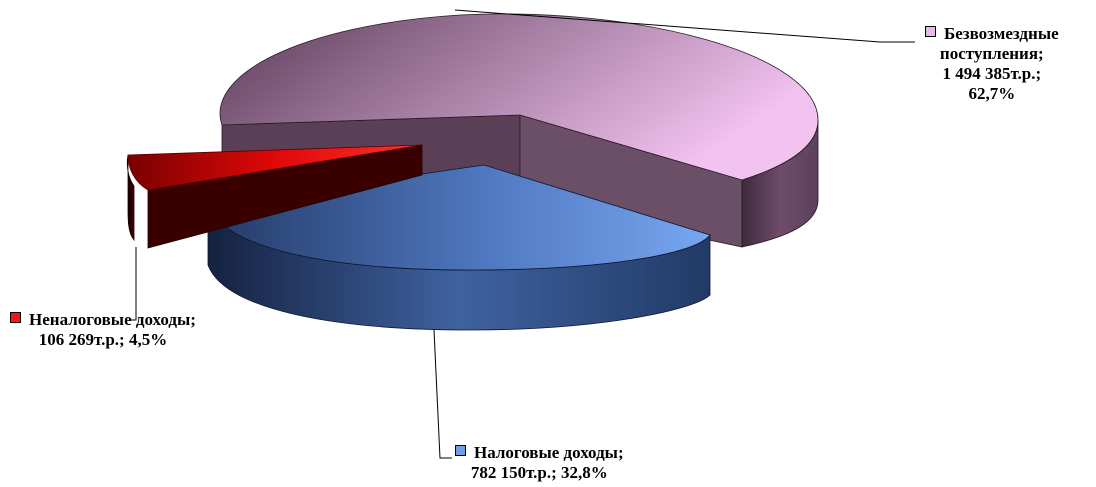 The image size is (1096, 487). Describe the element at coordinates (103, 339) in the screenshot. I see `data-label-nenalogovye-line2: 106 269т.р.; 4,5%` at that location.